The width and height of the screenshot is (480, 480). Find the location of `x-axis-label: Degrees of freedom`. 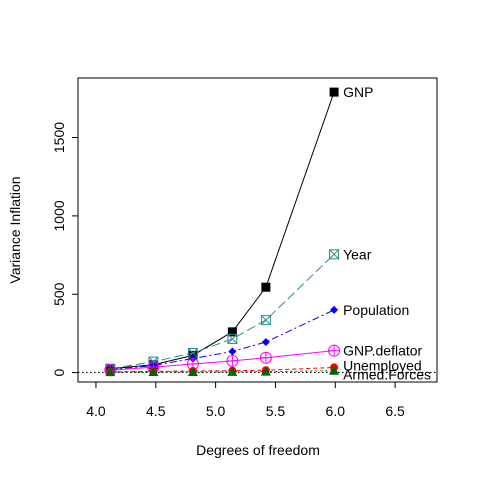

x-axis-label: Degrees of freedom is located at coordinates (258, 450).